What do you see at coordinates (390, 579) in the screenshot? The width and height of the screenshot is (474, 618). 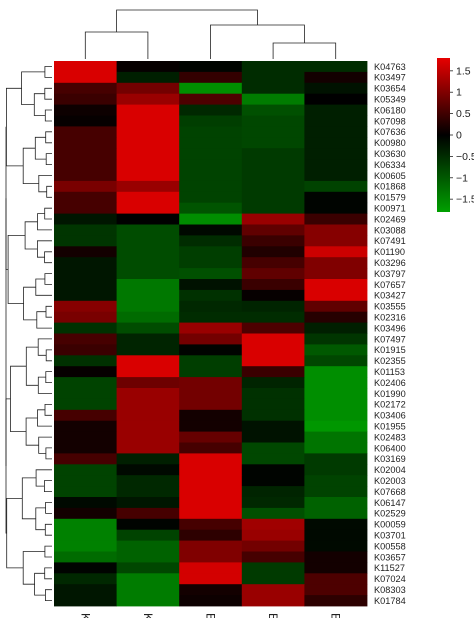 I see `row-label: K07024` at bounding box center [390, 579].